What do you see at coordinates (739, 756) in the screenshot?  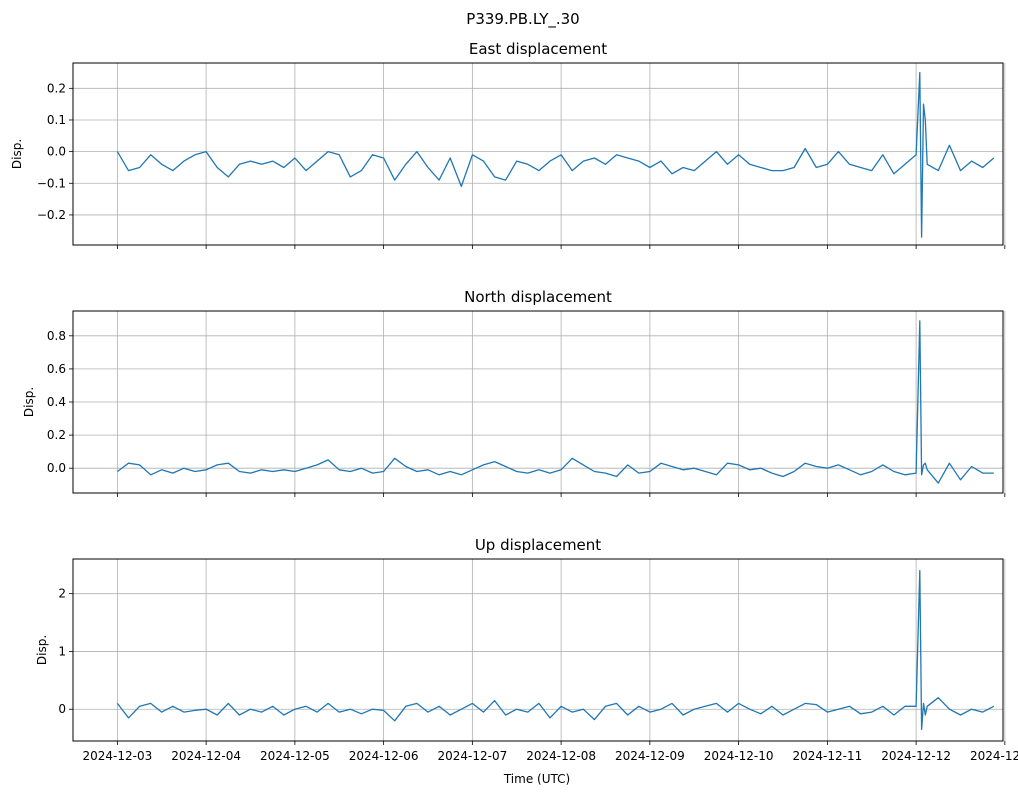 I see `x-tick-label: 2024-12-10` at bounding box center [739, 756].